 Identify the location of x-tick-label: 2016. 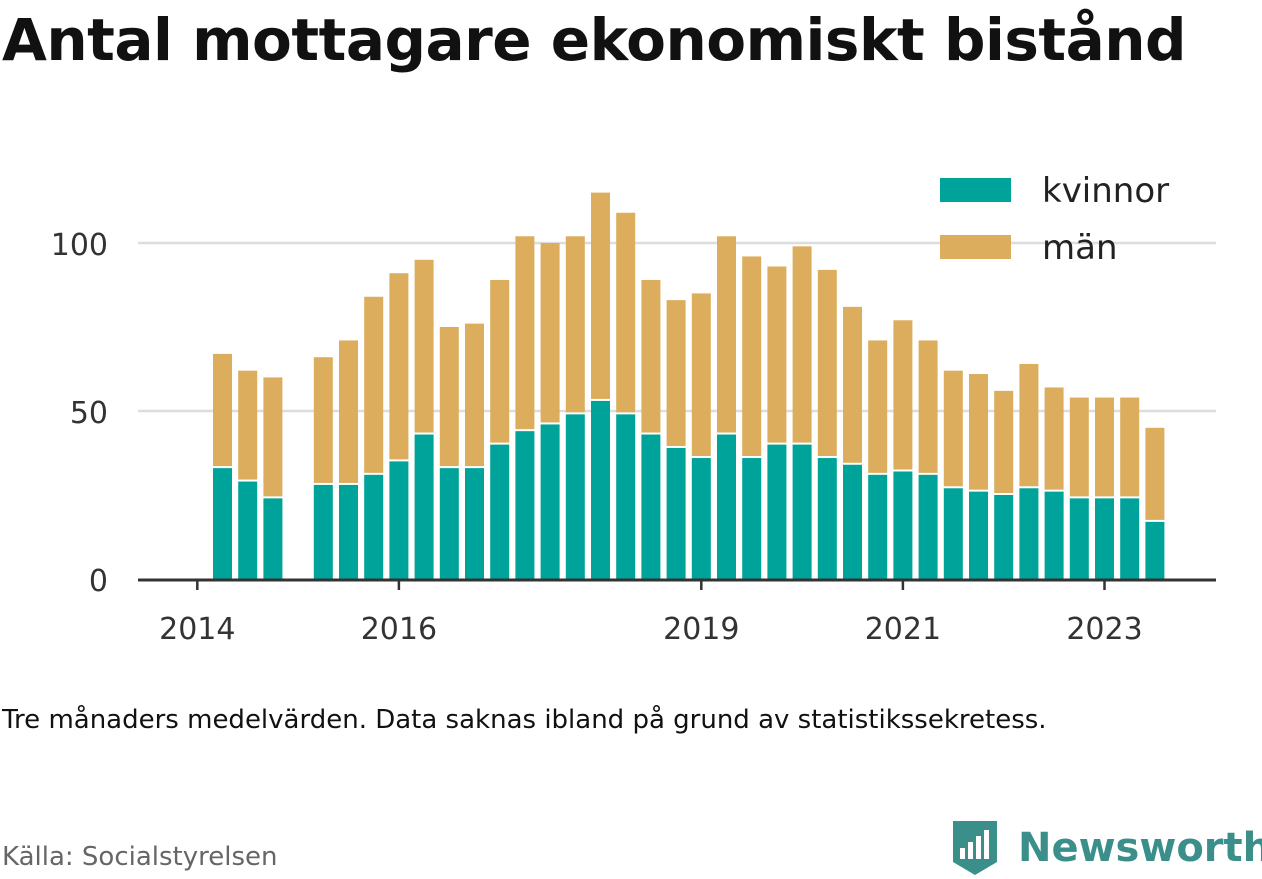
(399, 629).